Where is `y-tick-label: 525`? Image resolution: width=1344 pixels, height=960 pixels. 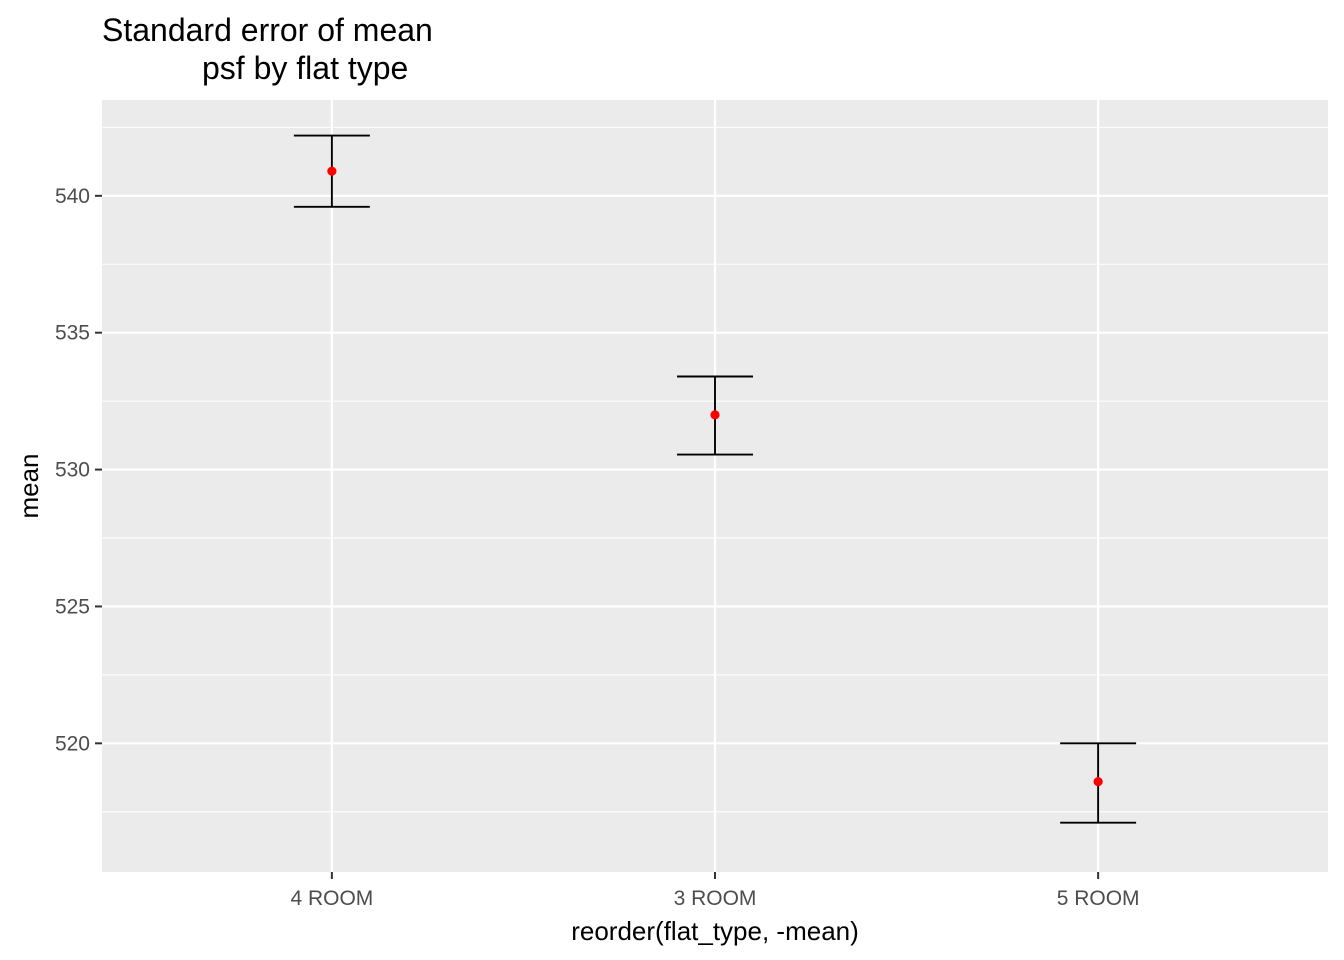 y-tick-label: 525 is located at coordinates (72, 606).